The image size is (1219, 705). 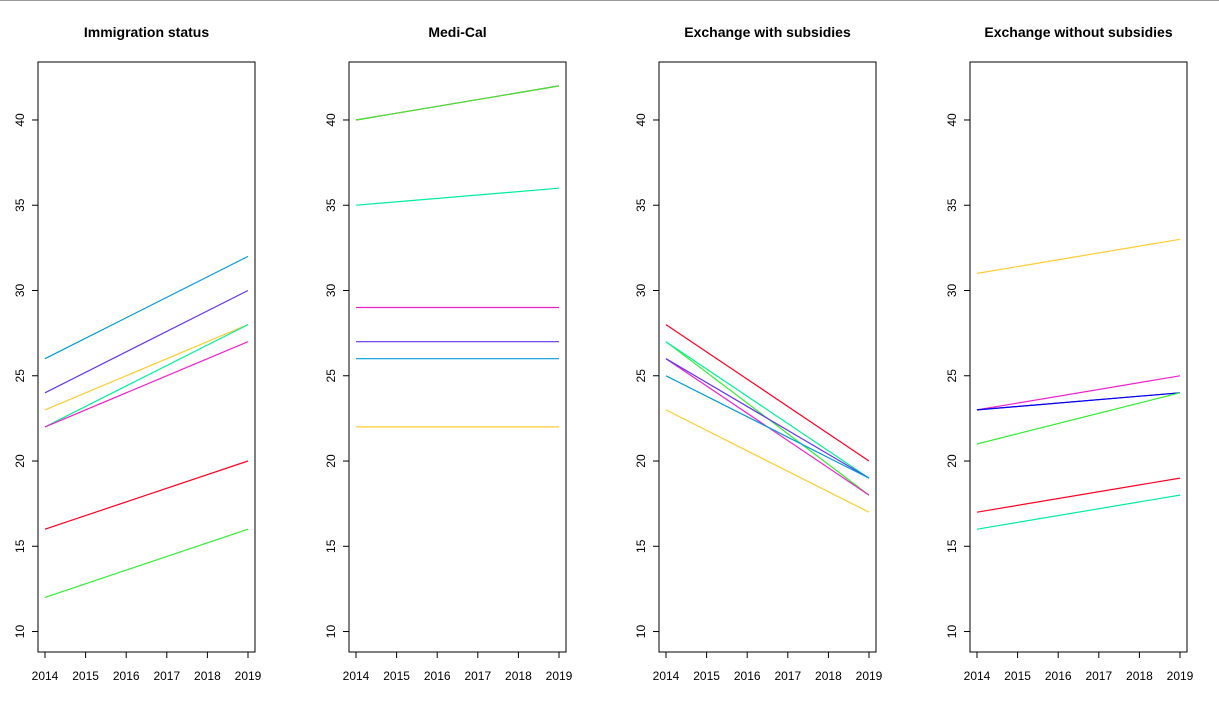 What do you see at coordinates (767, 32) in the screenshot?
I see `panel-title: Exchange with subsidies` at bounding box center [767, 32].